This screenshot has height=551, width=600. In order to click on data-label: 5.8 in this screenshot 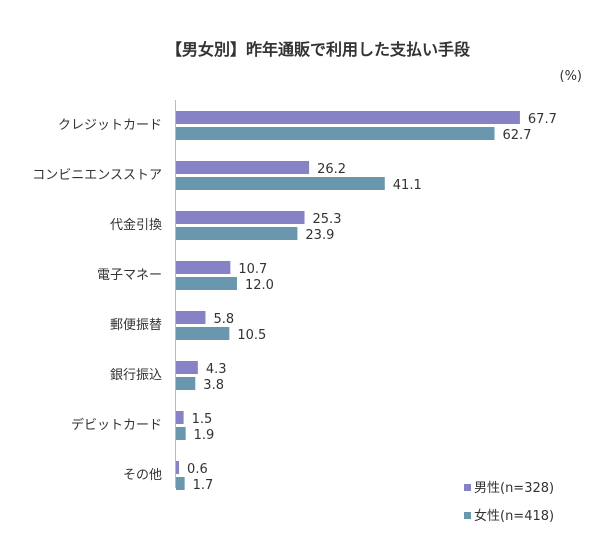, I will do `click(223, 319)`.